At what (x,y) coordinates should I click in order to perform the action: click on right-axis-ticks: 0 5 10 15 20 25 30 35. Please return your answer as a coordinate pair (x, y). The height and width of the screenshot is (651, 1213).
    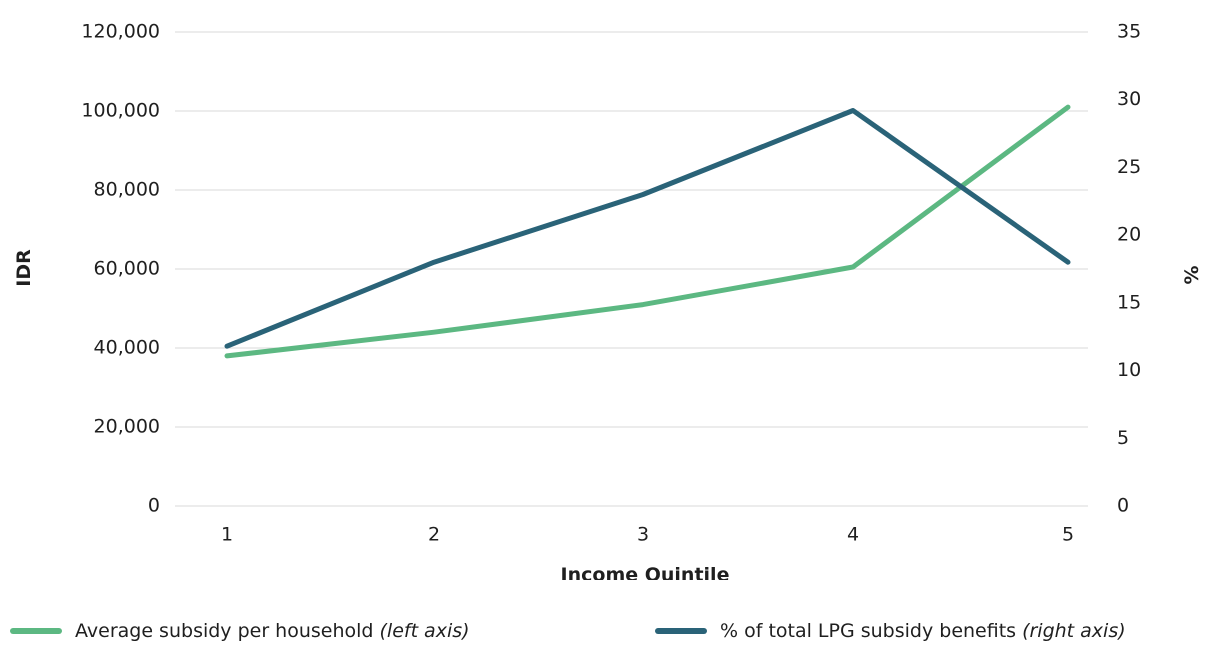
    Looking at the image, I should click on (1129, 269).